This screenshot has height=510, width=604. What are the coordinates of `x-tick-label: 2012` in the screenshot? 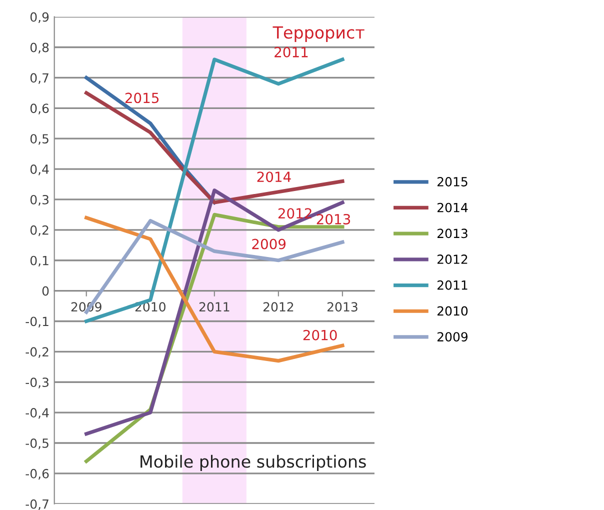 It's located at (278, 307).